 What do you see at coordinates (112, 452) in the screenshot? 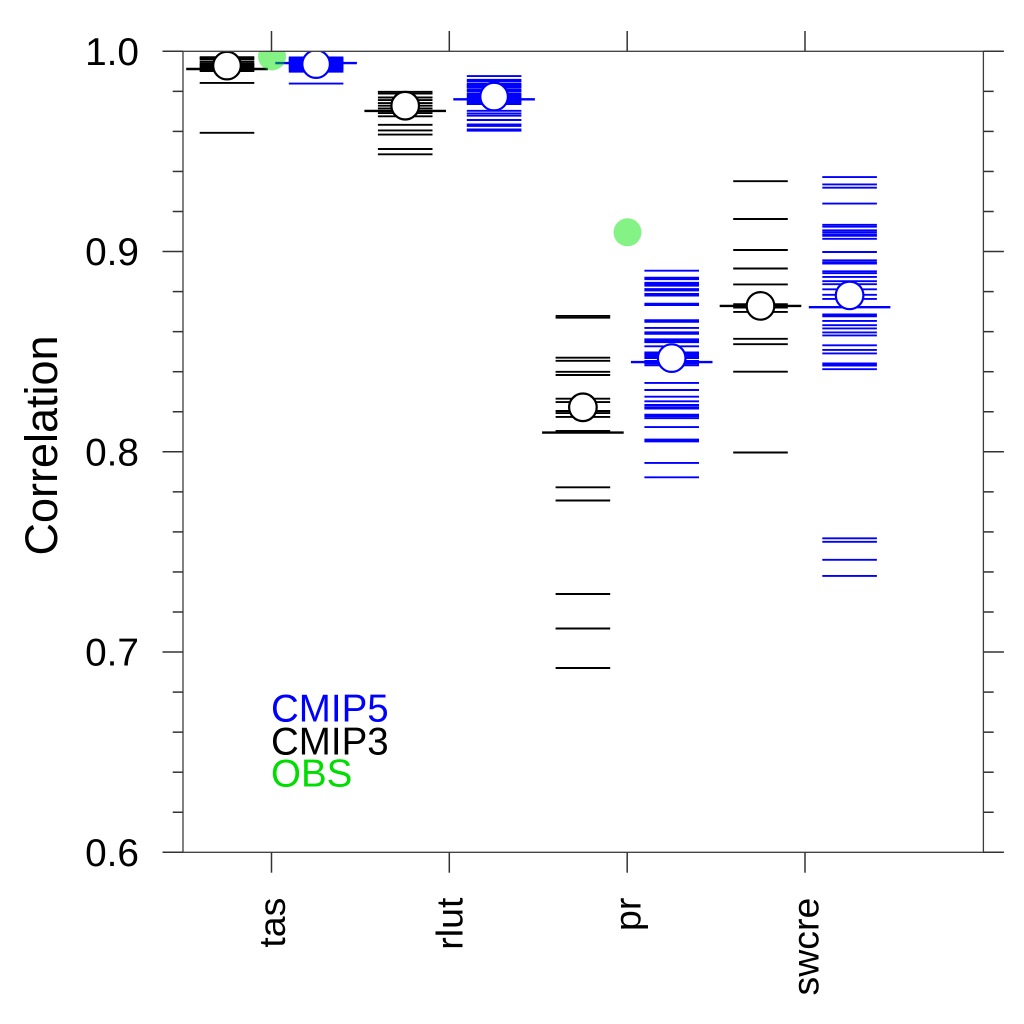
I see `svg-text: 0.8` at bounding box center [112, 452].